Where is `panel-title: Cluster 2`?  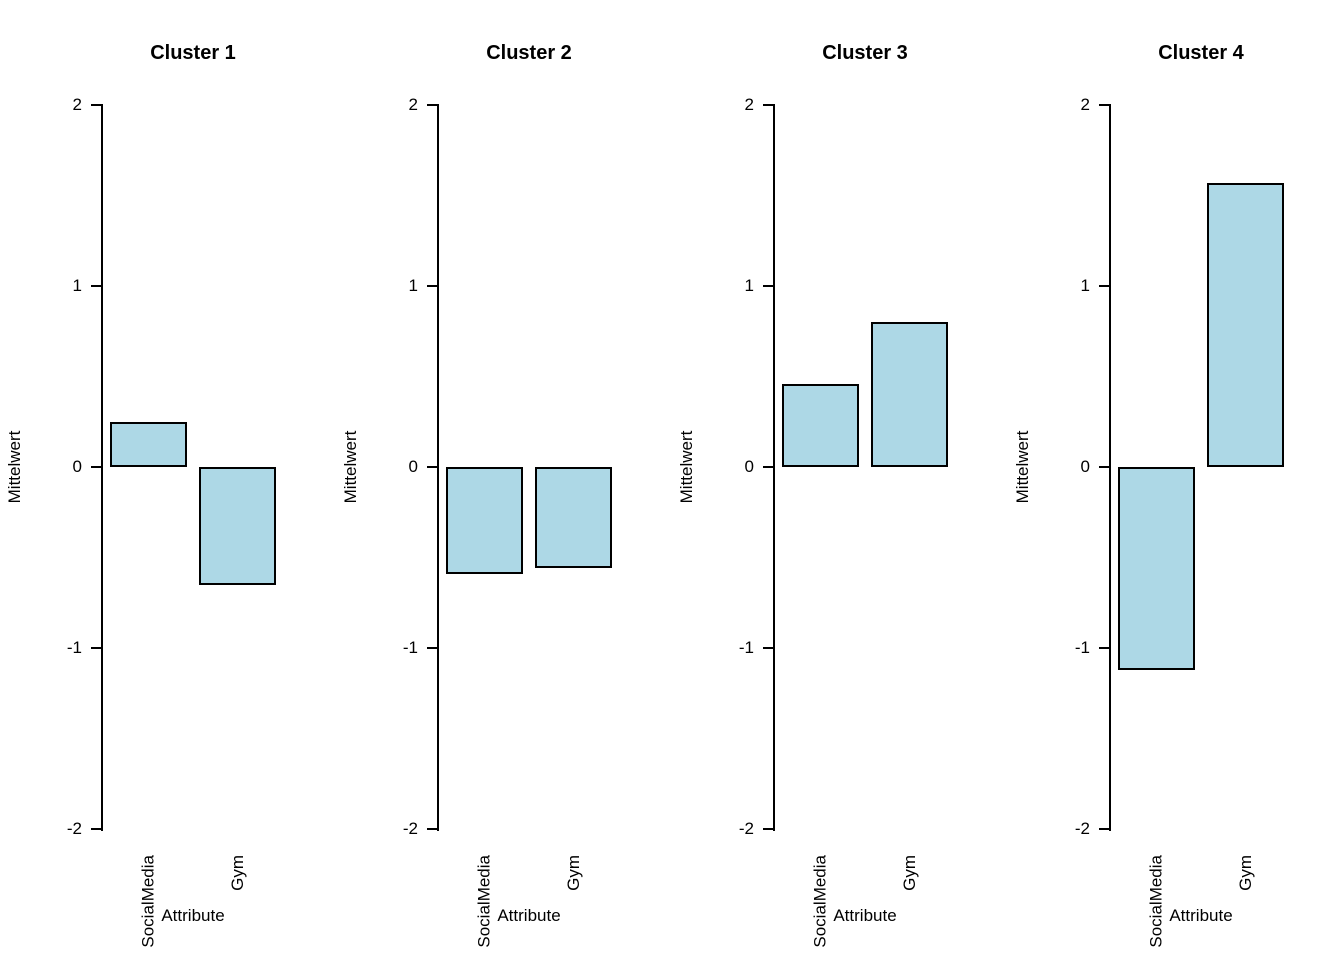 panel-title: Cluster 2 is located at coordinates (529, 53).